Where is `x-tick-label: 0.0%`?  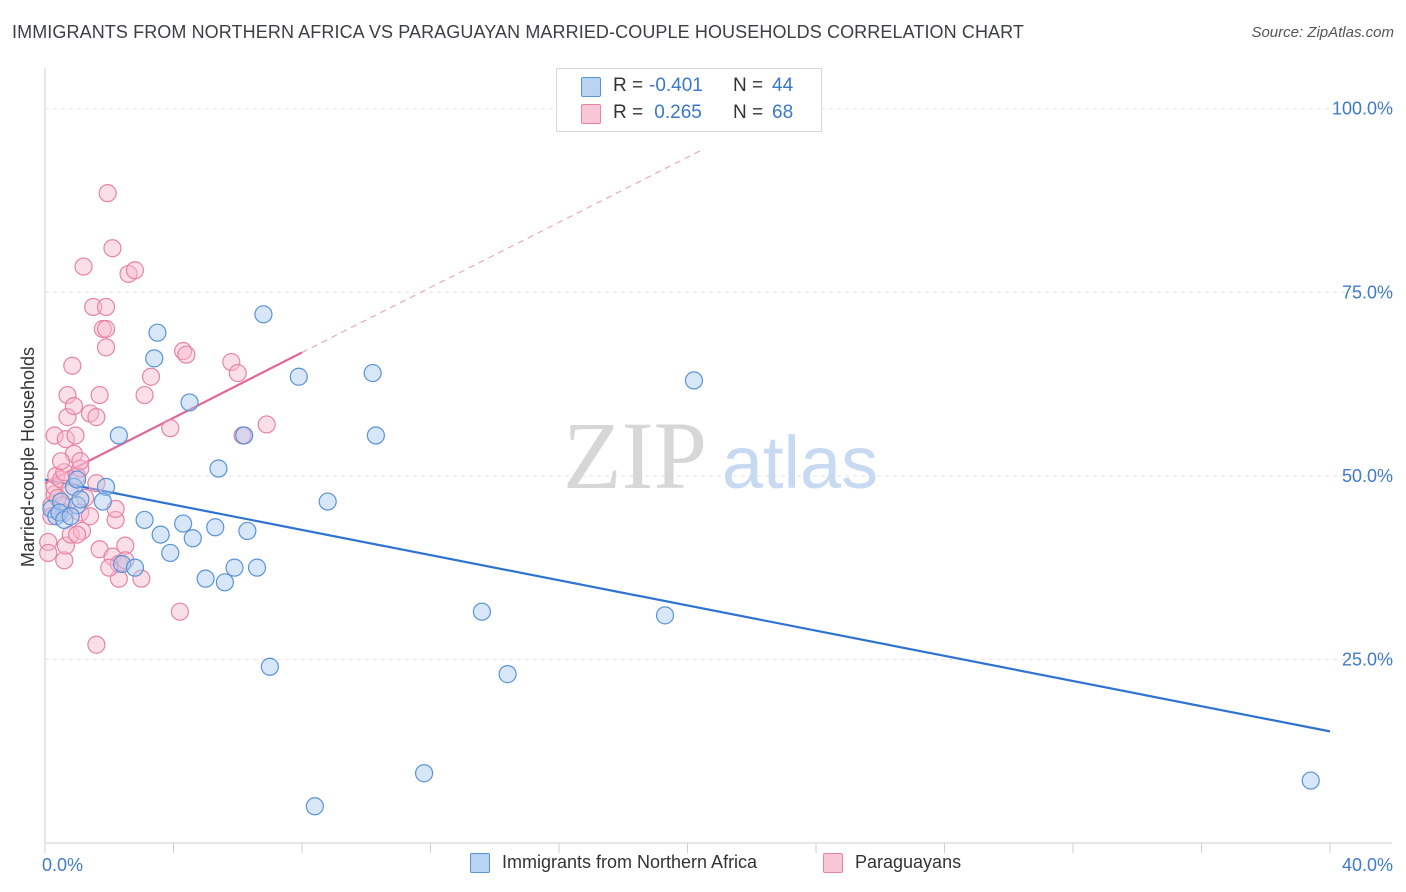
x-tick-label: 0.0% is located at coordinates (62, 865).